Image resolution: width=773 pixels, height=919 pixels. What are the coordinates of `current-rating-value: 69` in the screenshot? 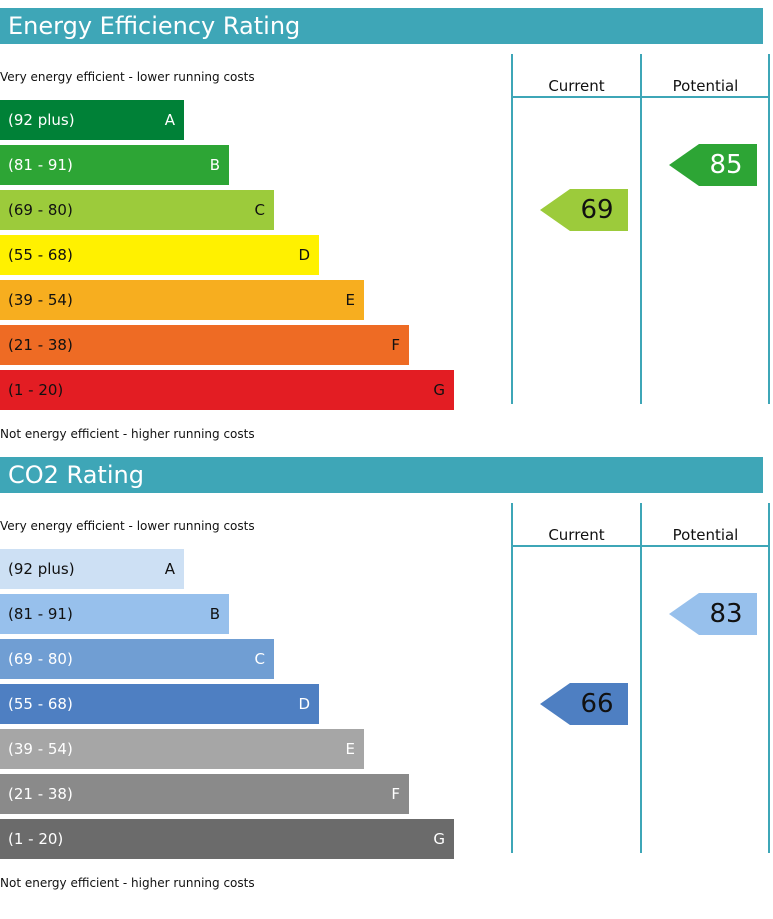 It's located at (597, 210).